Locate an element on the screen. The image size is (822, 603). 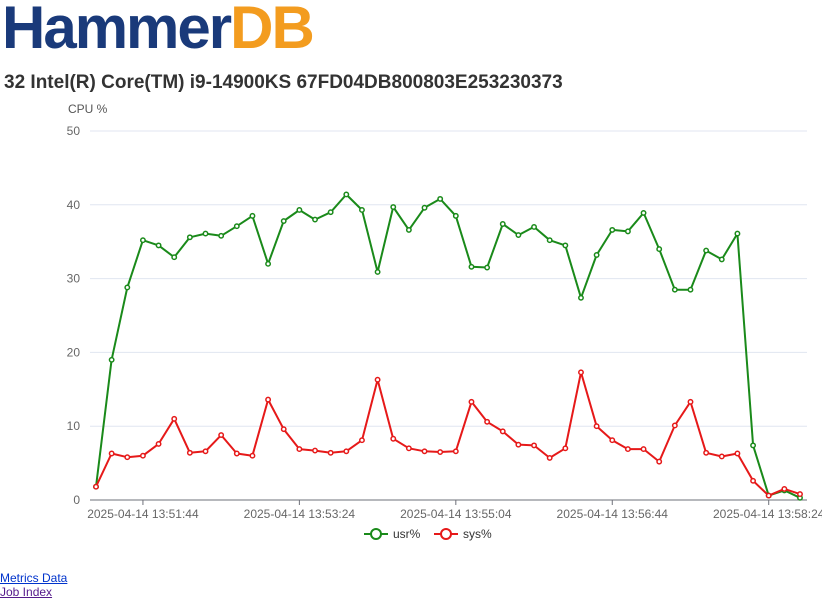
hammerdb-logo: HammerDB is located at coordinates (158, 29).